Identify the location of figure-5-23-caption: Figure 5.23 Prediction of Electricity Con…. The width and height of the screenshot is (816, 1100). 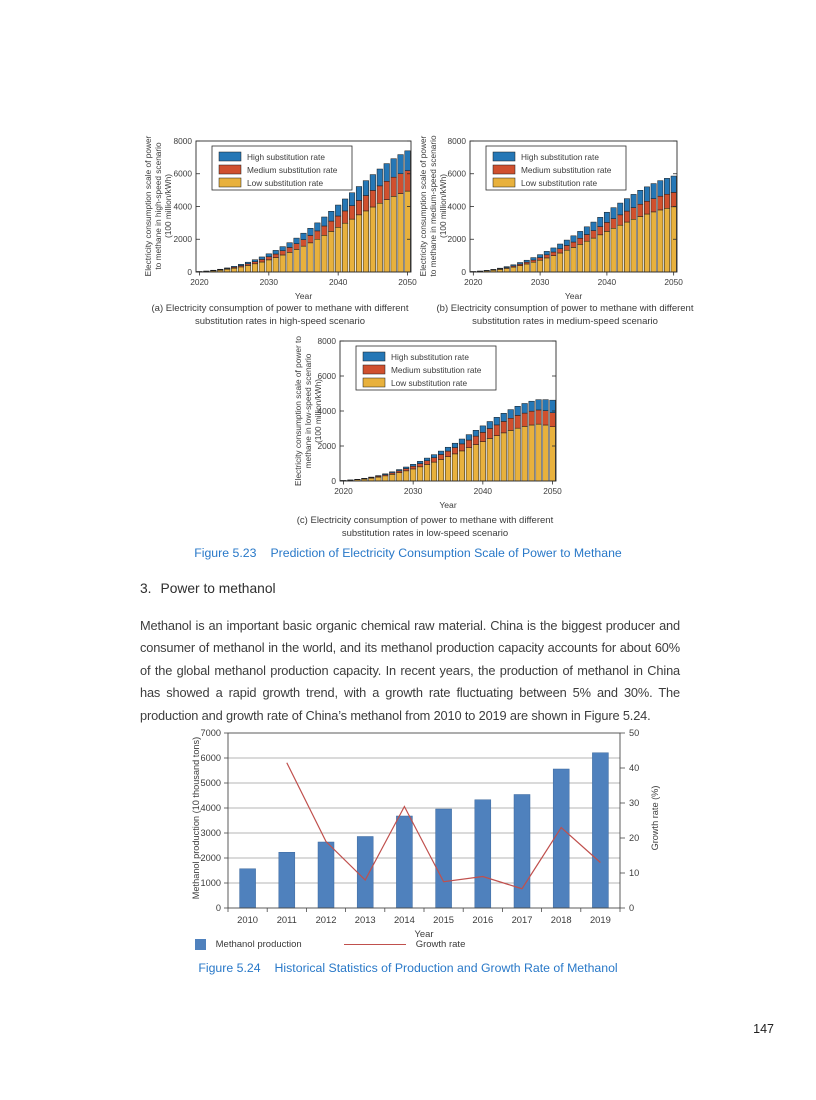
(408, 553).